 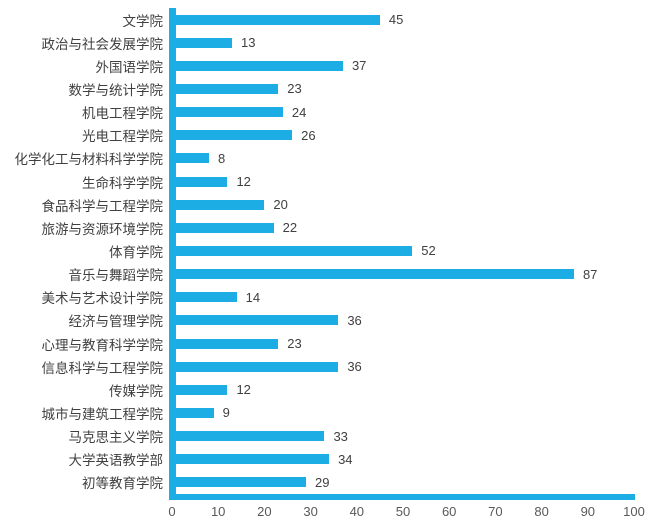 I want to click on category-label: 政治与社会发展学院, so click(x=102, y=44).